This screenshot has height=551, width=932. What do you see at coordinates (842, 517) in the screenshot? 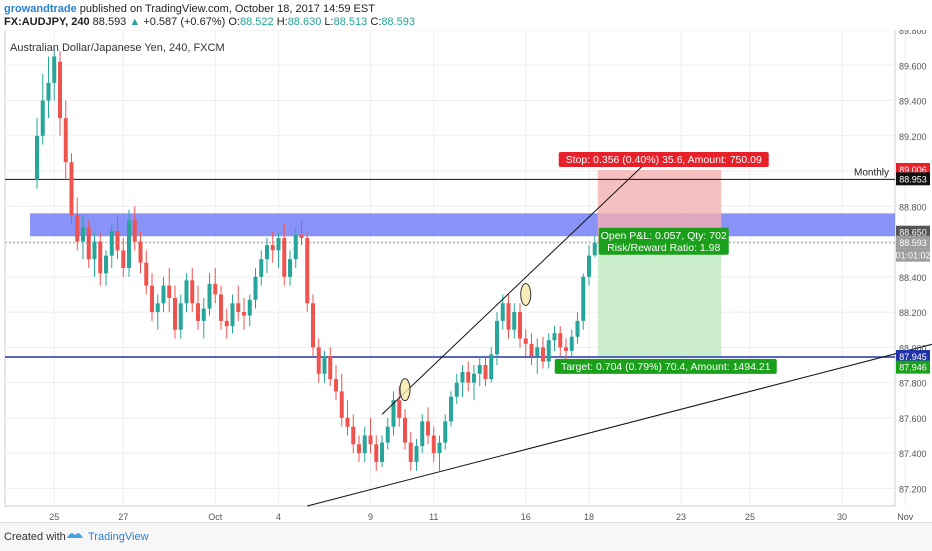
I see `time-tick-label: 30` at bounding box center [842, 517].